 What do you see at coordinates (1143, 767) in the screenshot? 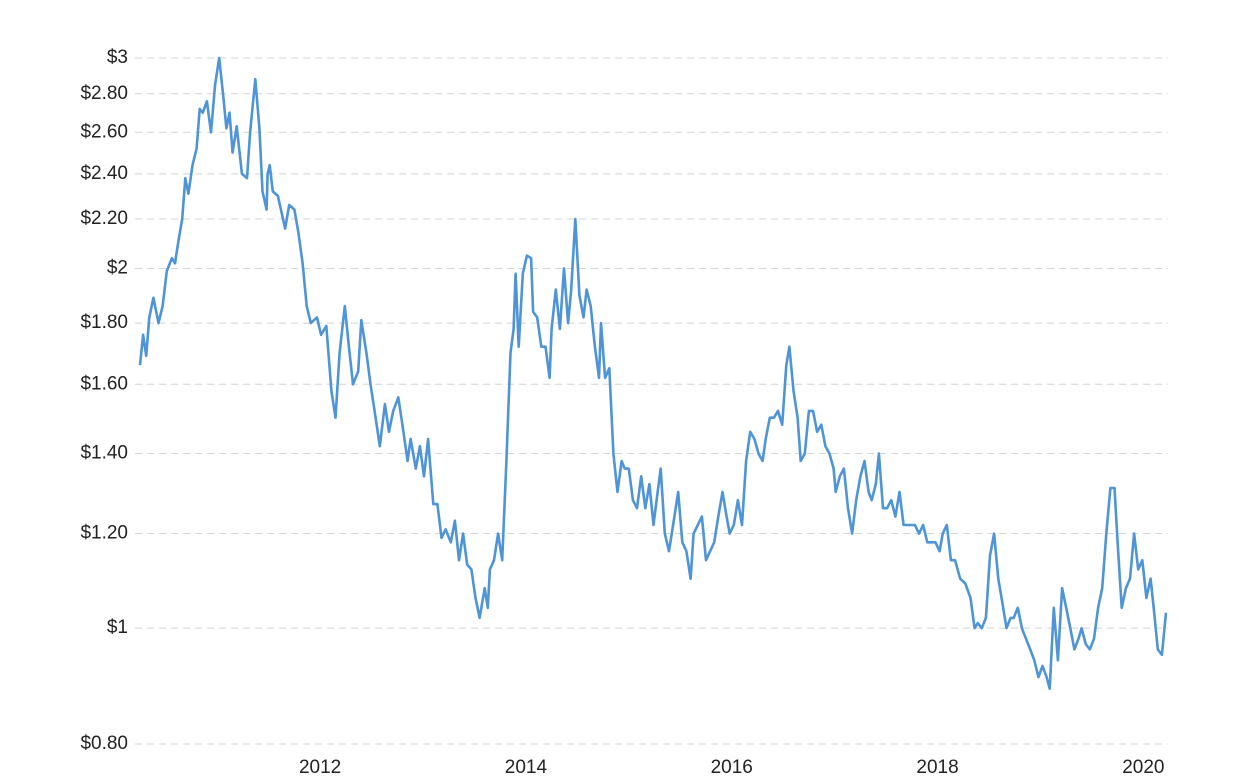
I see `x-tick-label: 2020` at bounding box center [1143, 767].